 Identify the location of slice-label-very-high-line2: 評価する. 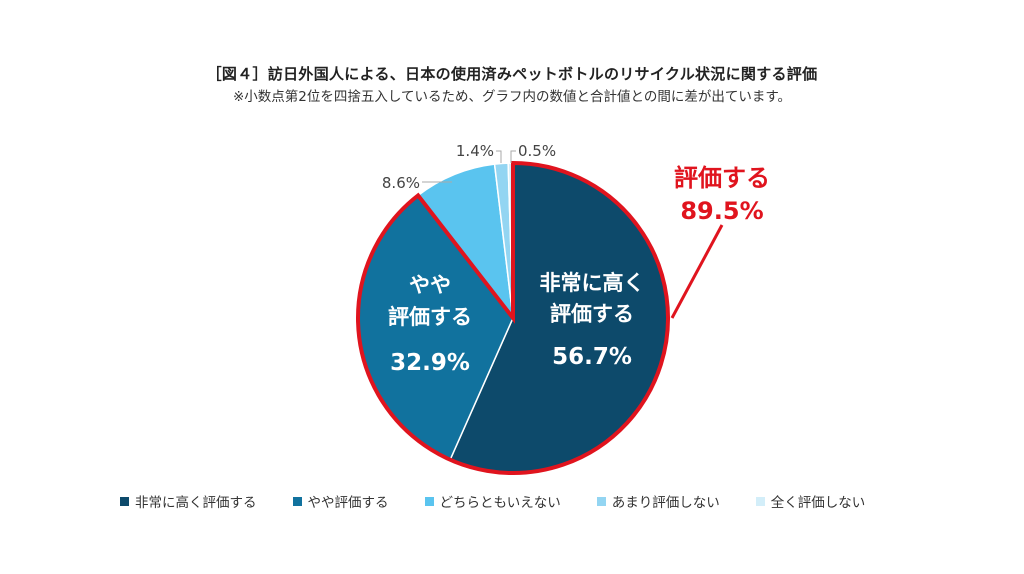
(592, 314).